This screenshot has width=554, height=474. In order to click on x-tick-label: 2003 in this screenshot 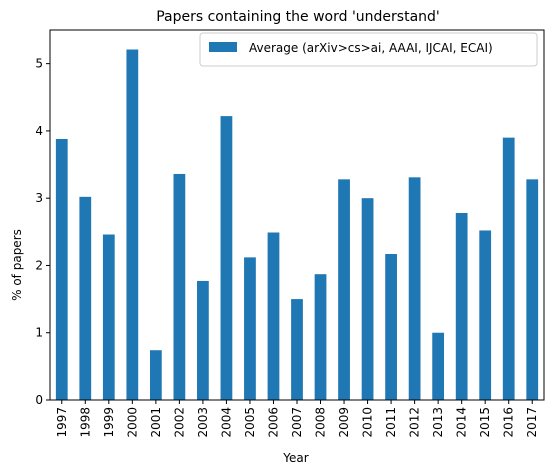, I will do `click(203, 422)`.